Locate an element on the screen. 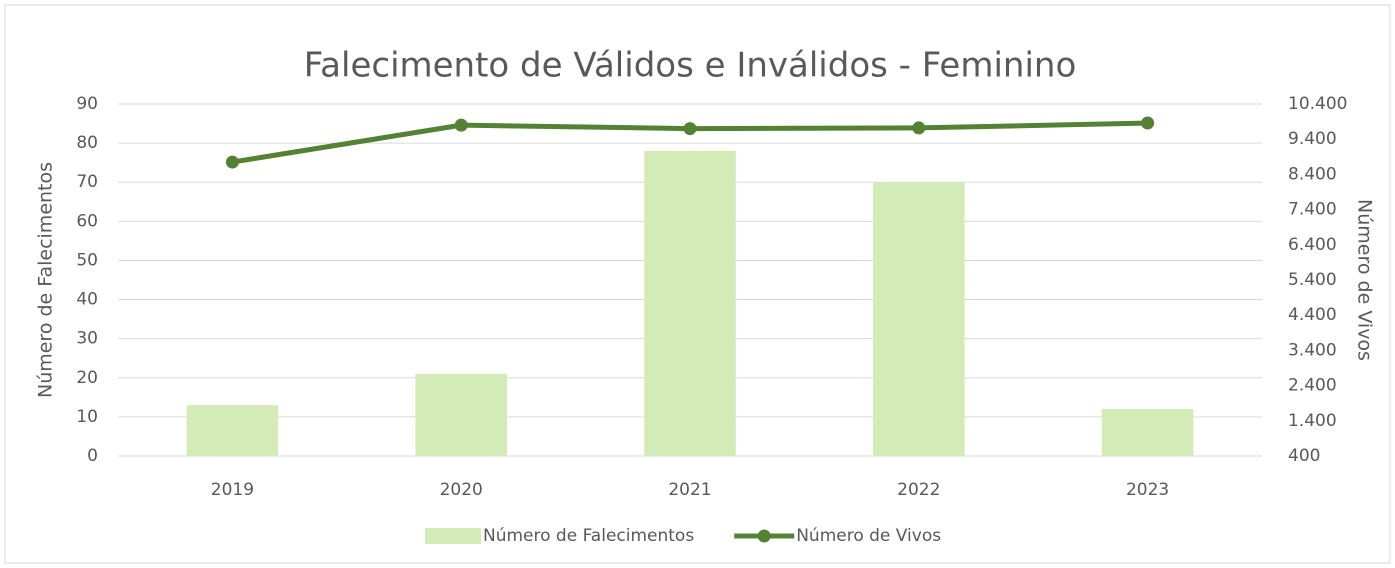  x-tick-label: 2021 is located at coordinates (689, 490).